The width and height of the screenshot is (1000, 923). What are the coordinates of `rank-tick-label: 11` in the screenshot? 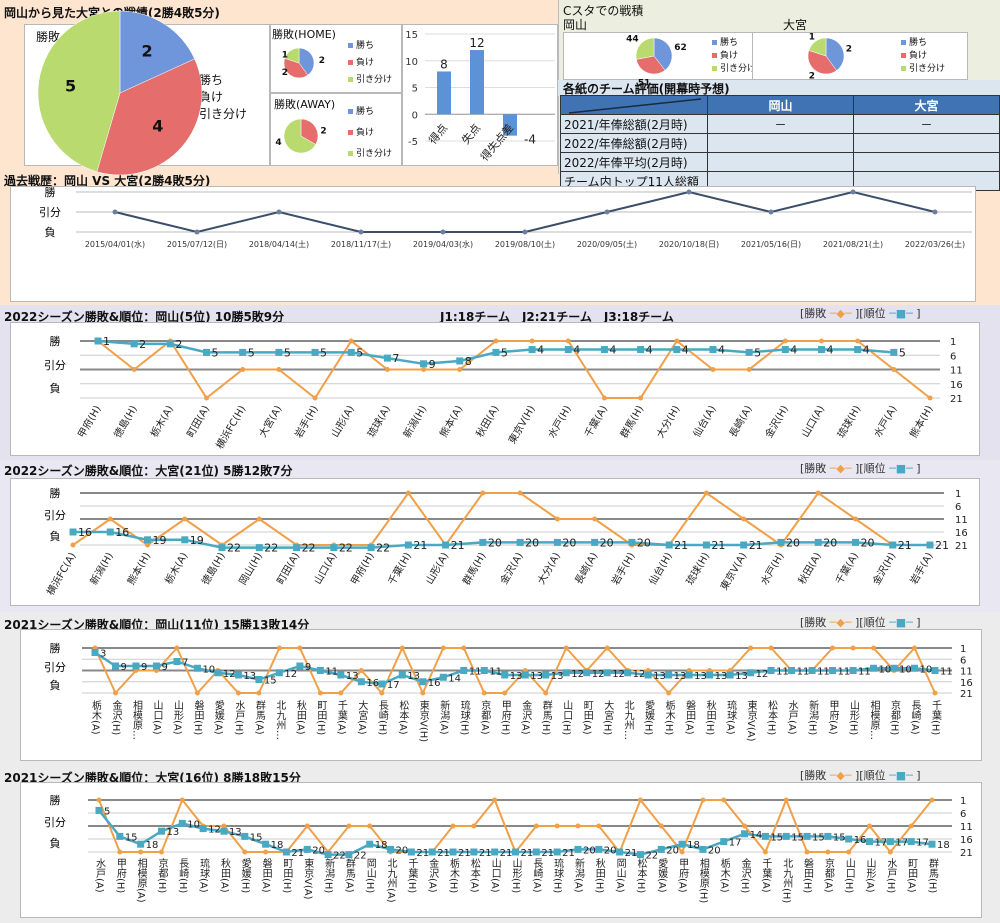 It's located at (966, 827).